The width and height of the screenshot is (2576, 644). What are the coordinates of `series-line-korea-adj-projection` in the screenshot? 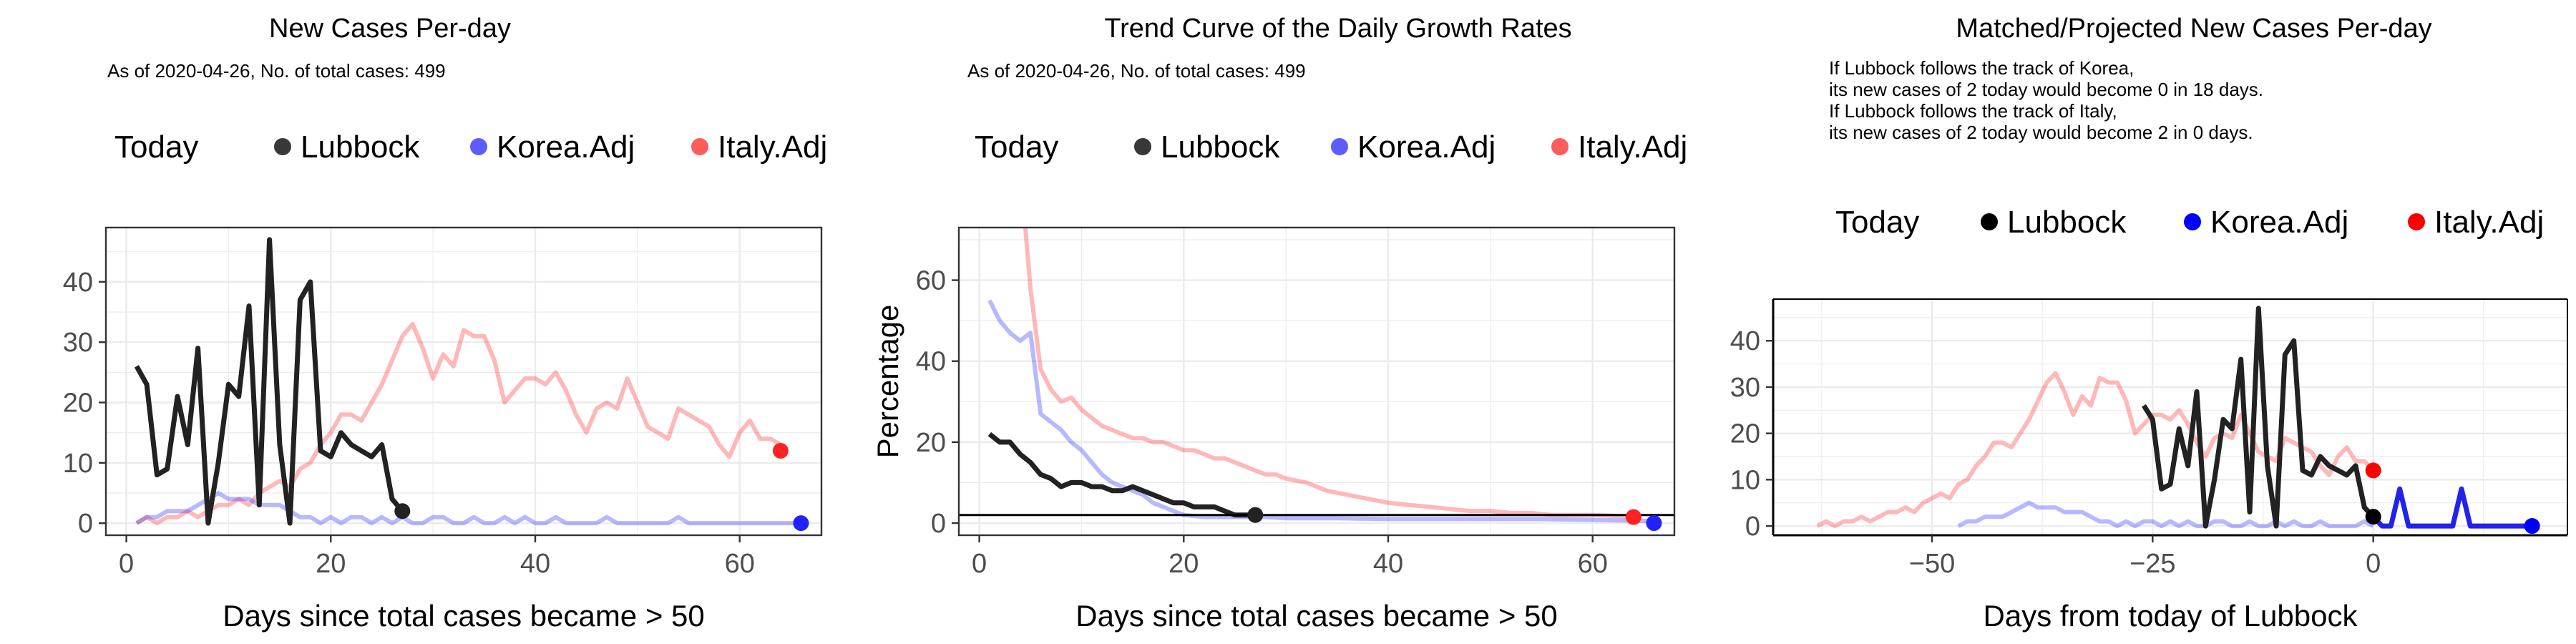 It's located at (2451, 507).